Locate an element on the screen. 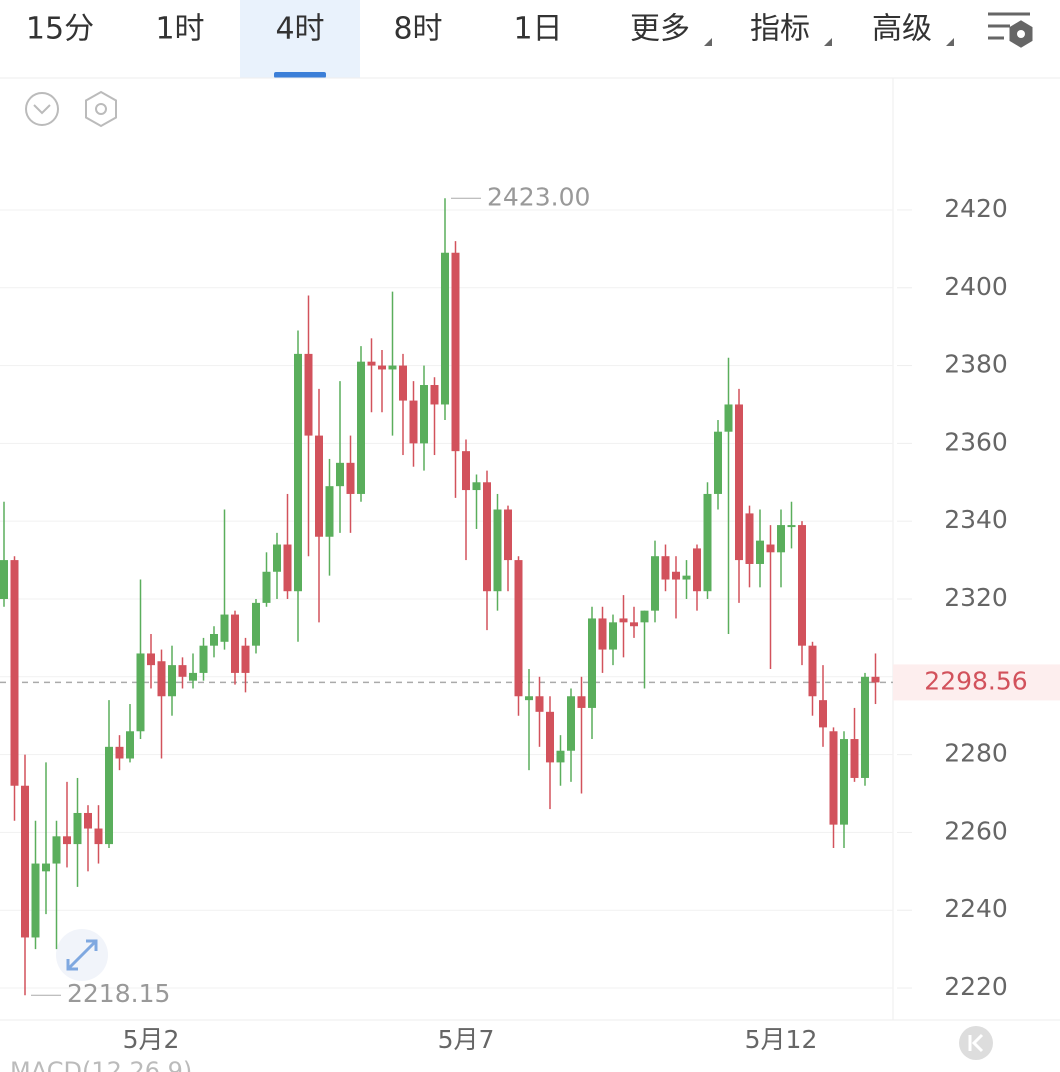 This screenshot has height=1072, width=1060. active-tab-underline is located at coordinates (300, 75).